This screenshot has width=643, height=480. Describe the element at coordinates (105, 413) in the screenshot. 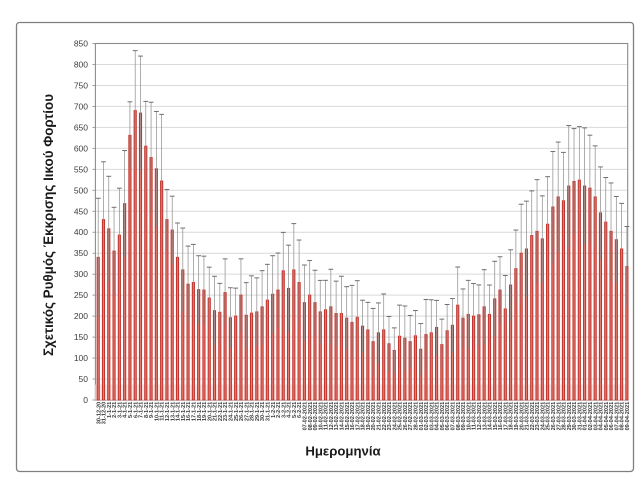

I see `svg-text: 31-12-20` at that location.